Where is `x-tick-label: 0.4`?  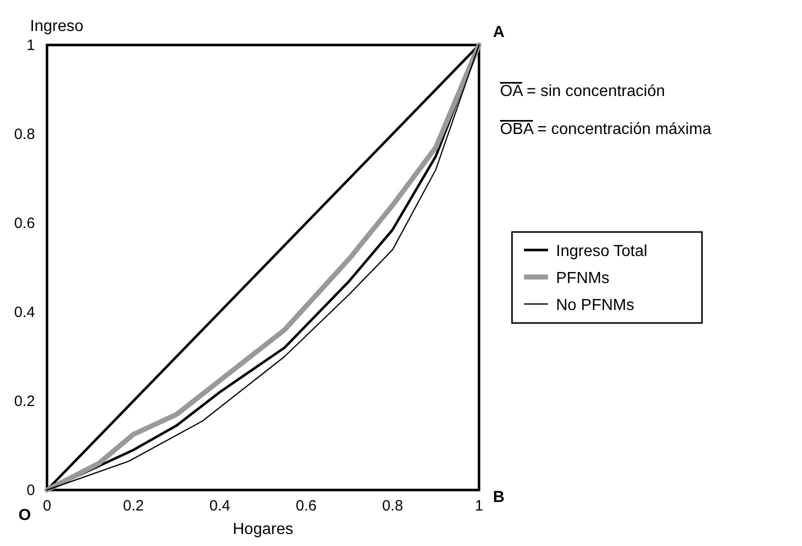
x-tick-label: 0.4 is located at coordinates (219, 506).